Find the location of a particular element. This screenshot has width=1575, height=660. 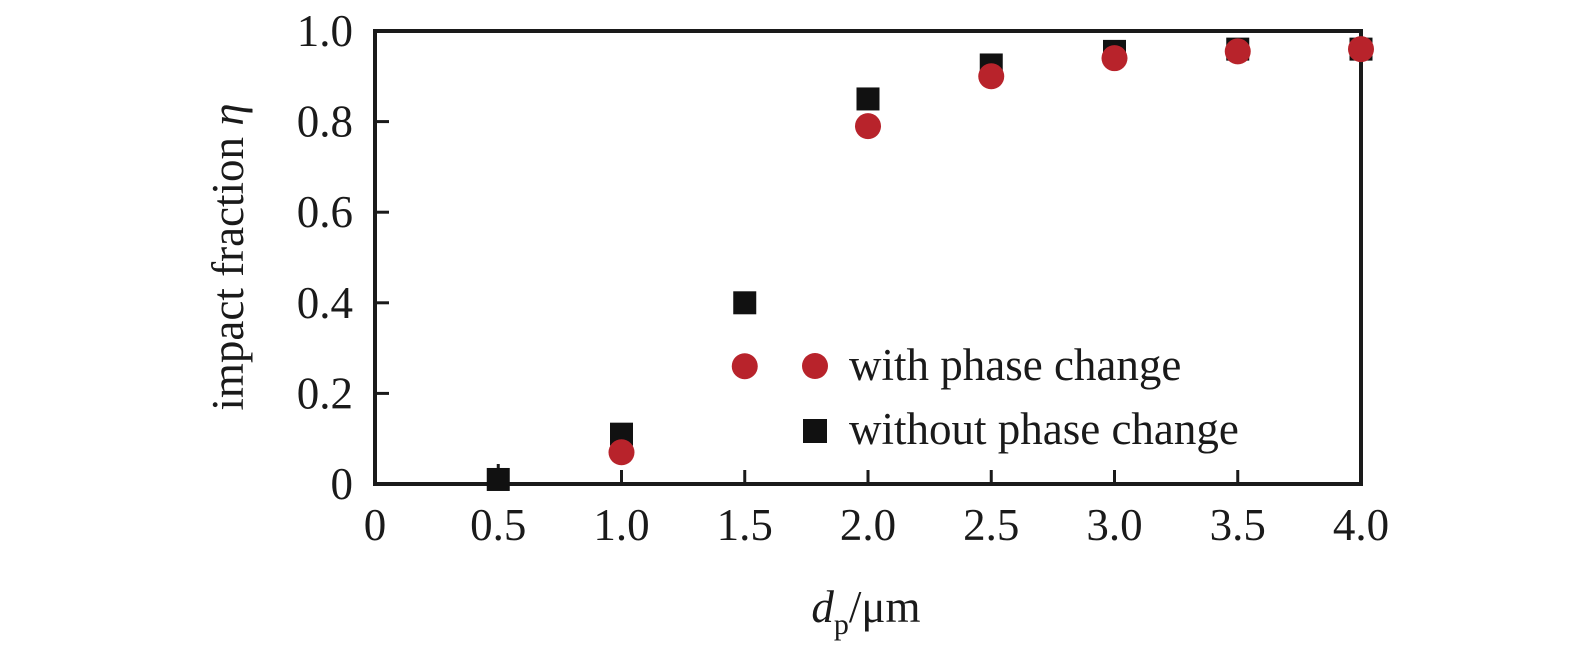

legend-item-without-phase-change: without phase change is located at coordinates (1021, 429).